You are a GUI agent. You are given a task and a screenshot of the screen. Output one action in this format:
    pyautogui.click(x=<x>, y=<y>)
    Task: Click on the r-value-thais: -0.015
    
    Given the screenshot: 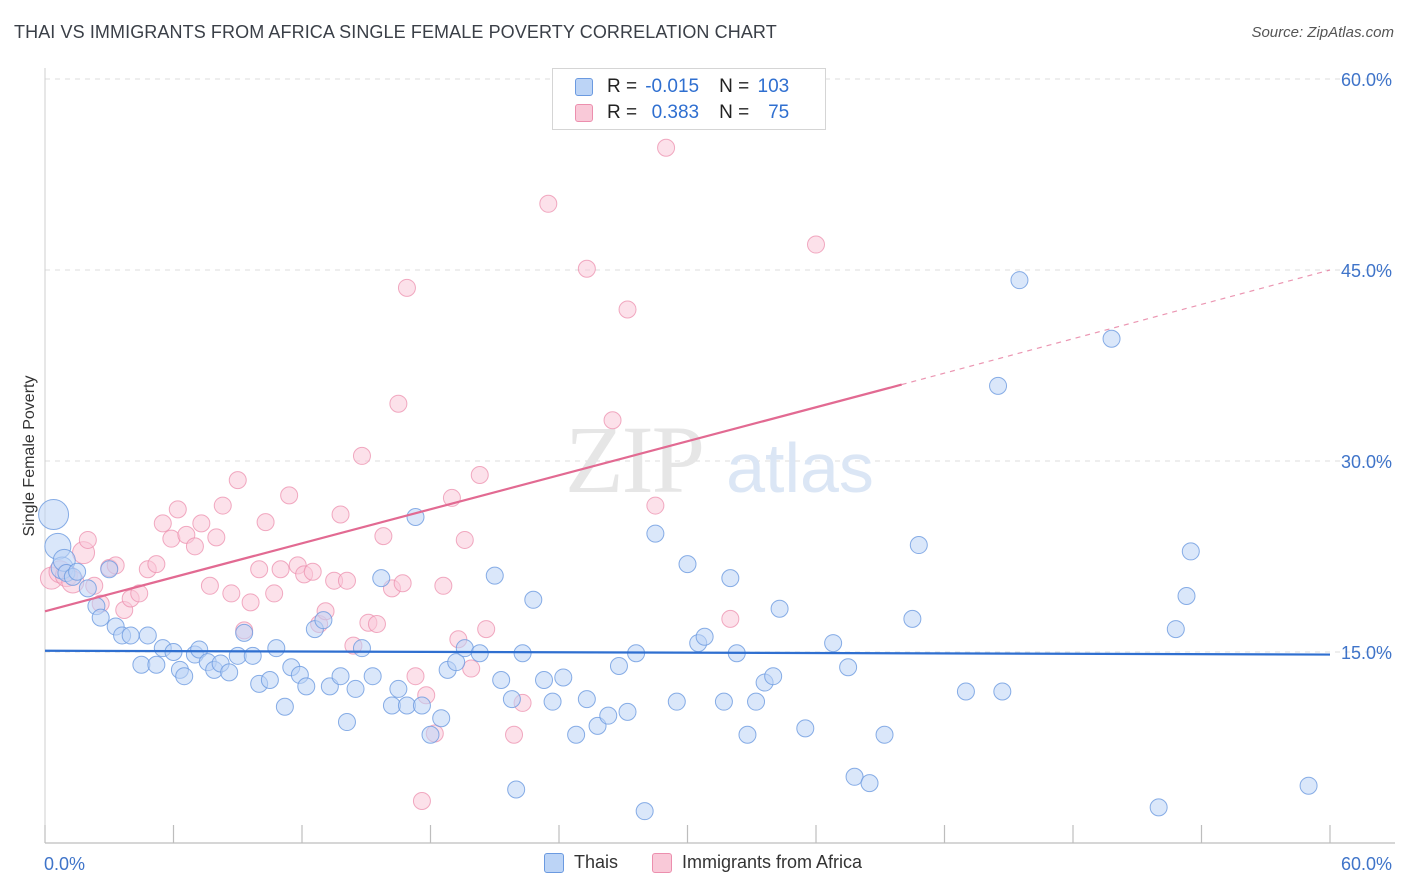 What is the action you would take?
    pyautogui.click(x=672, y=86)
    